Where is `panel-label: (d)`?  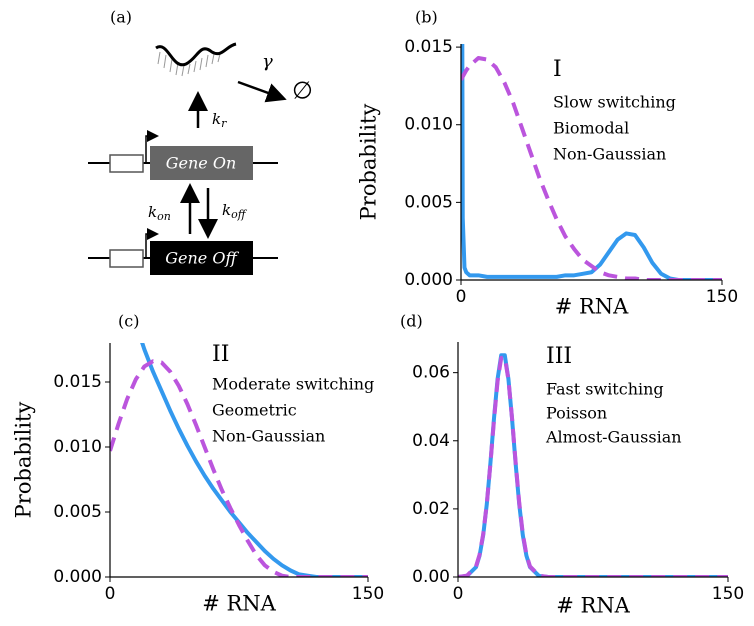 panel-label: (d) is located at coordinates (411, 321).